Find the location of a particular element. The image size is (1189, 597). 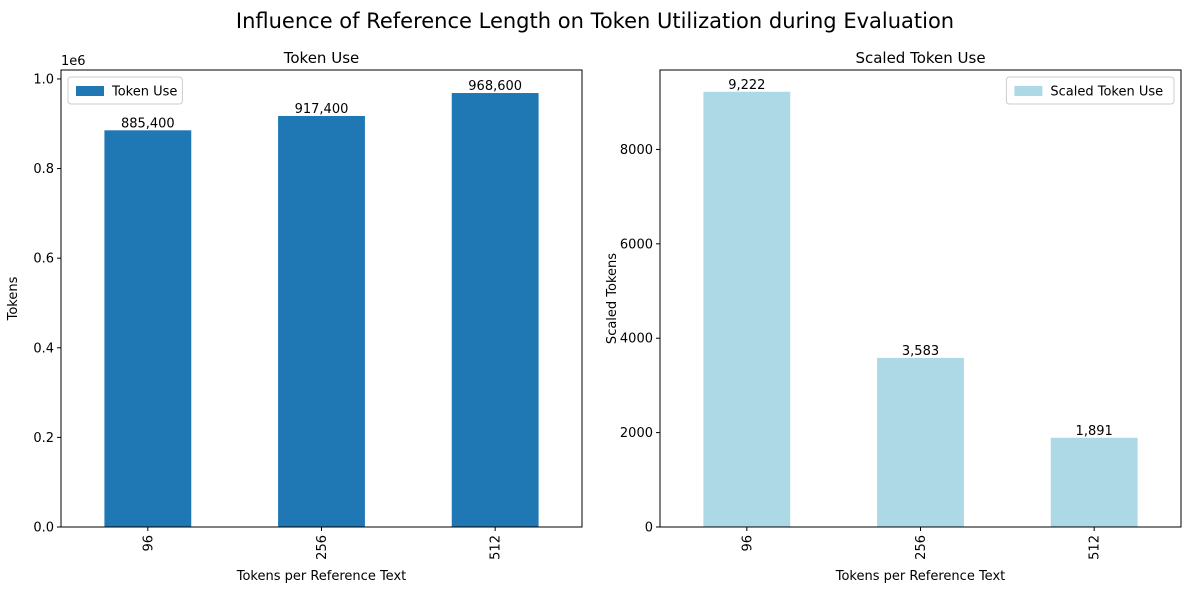

y-axis-label: Tokens is located at coordinates (13, 298).